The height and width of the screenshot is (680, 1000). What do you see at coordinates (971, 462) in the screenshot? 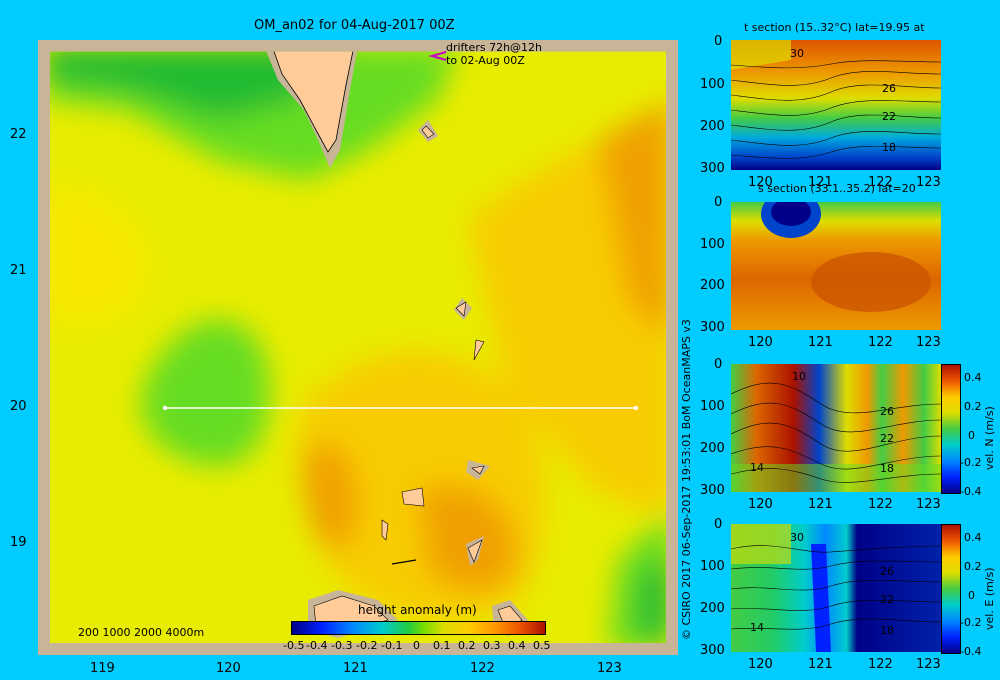
I see `vel-n-cbar-tick: -0.2` at bounding box center [971, 462].